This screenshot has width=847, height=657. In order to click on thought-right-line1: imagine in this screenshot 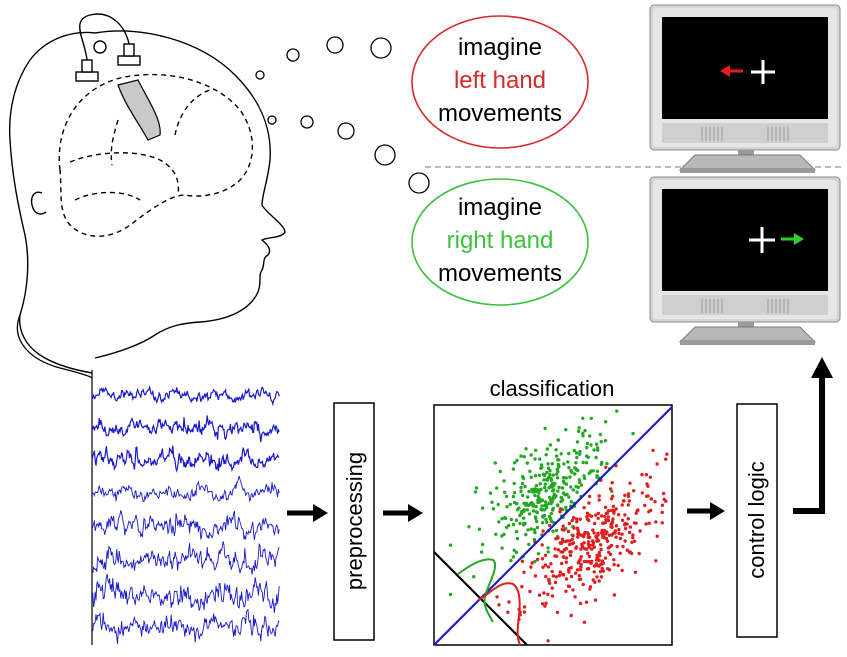, I will do `click(500, 207)`.